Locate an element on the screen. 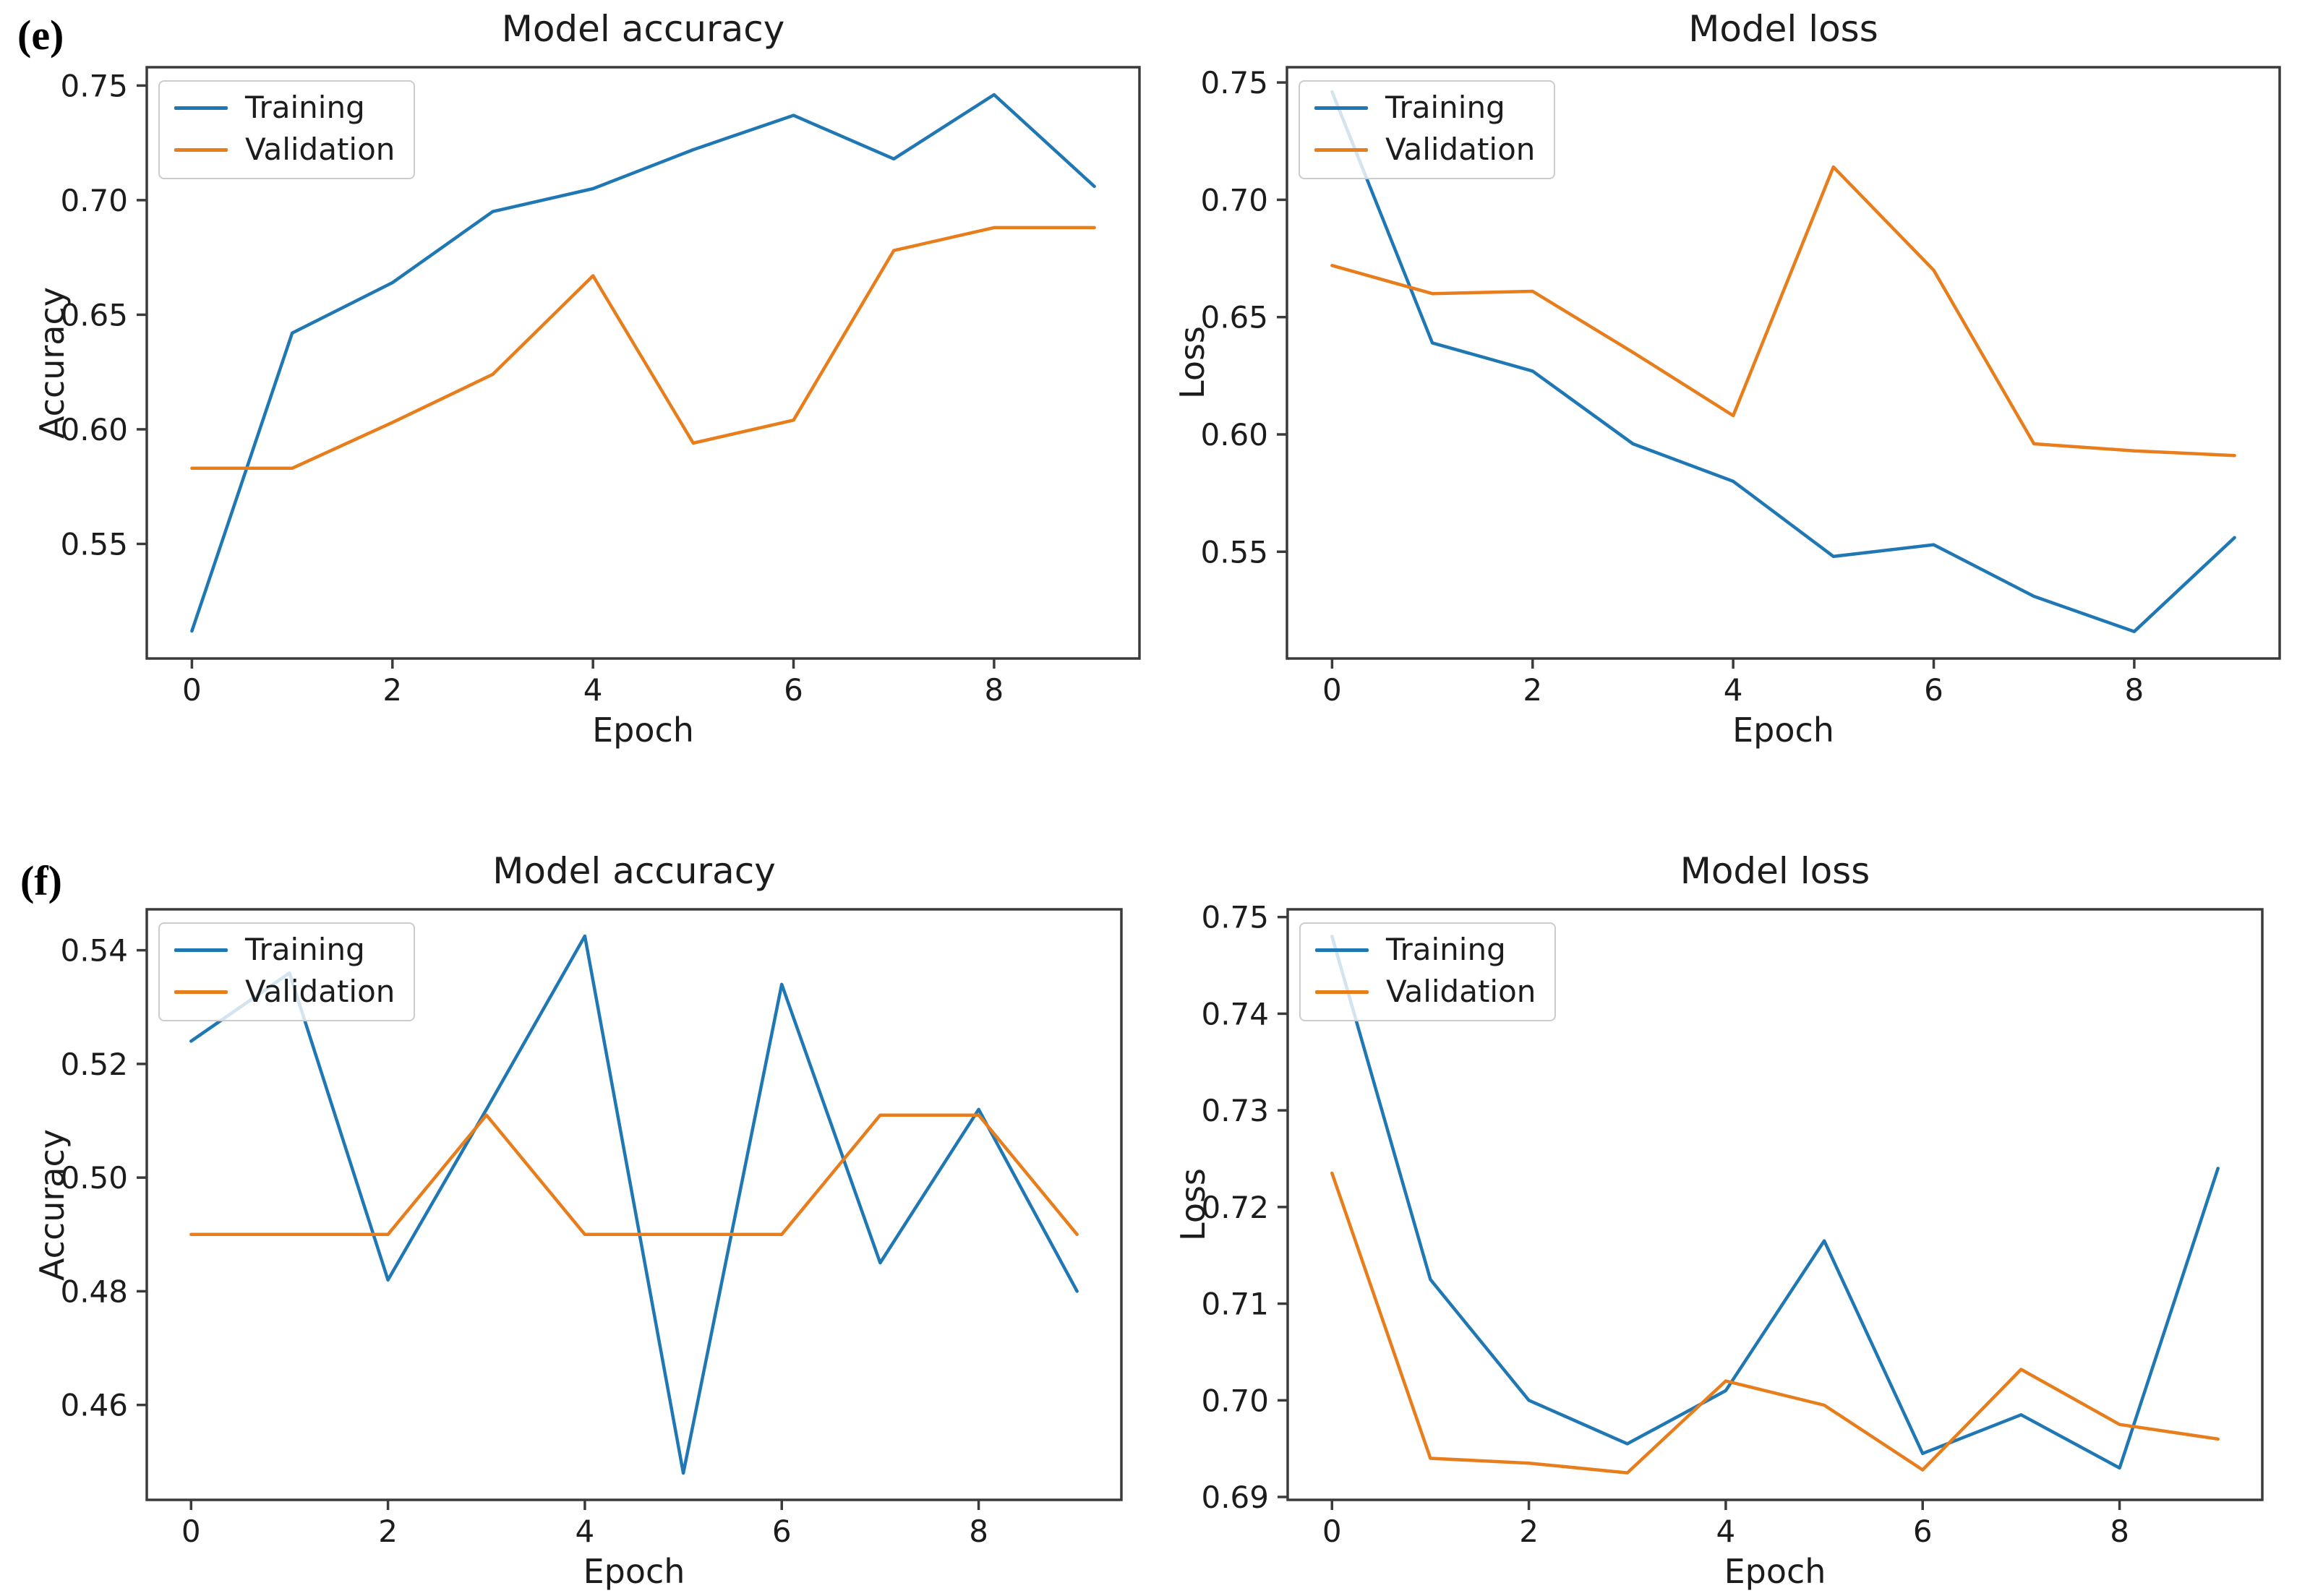  panel-label-e: (e) is located at coordinates (40, 35).